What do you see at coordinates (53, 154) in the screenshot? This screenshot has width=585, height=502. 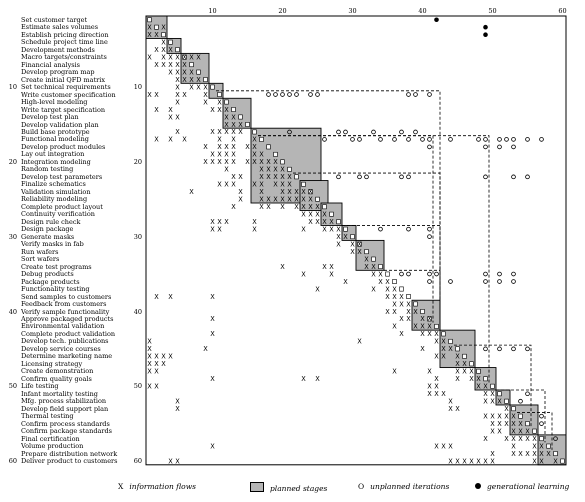 I see `task-label: Lay out integration` at bounding box center [53, 154].